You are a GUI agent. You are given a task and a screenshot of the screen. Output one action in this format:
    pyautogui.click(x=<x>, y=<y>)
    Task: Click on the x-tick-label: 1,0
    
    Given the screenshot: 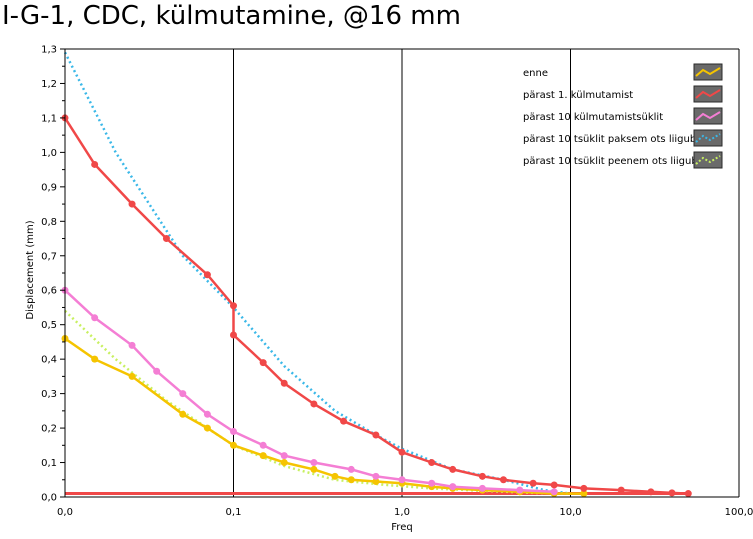 What is the action you would take?
    pyautogui.click(x=402, y=512)
    